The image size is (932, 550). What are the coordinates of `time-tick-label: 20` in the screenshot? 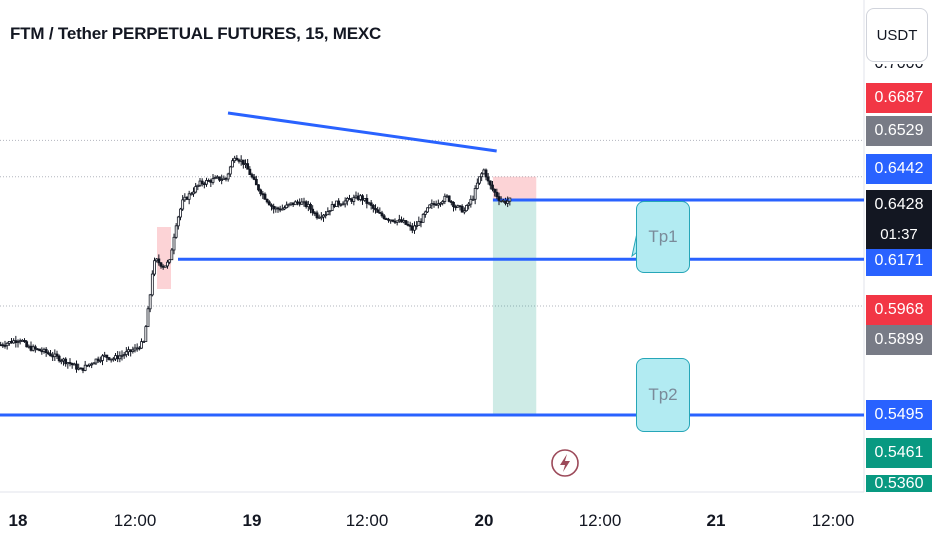 It's located at (484, 520).